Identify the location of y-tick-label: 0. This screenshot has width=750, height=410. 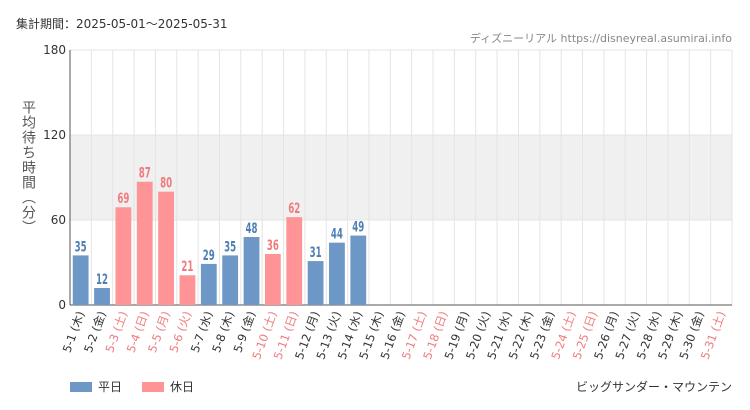
(62, 305).